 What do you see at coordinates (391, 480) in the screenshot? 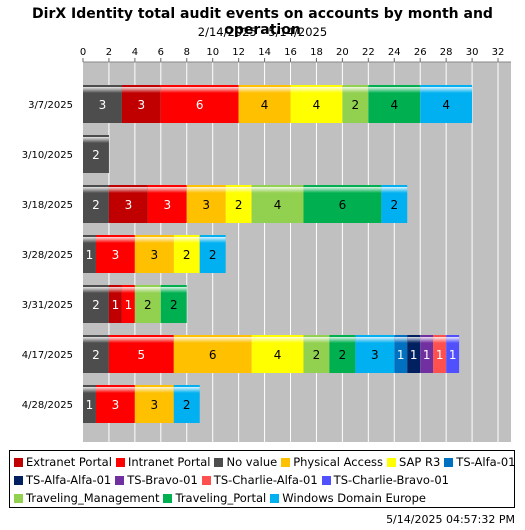
I see `legend-label: TS-Charlie-Bravo-01` at bounding box center [391, 480].